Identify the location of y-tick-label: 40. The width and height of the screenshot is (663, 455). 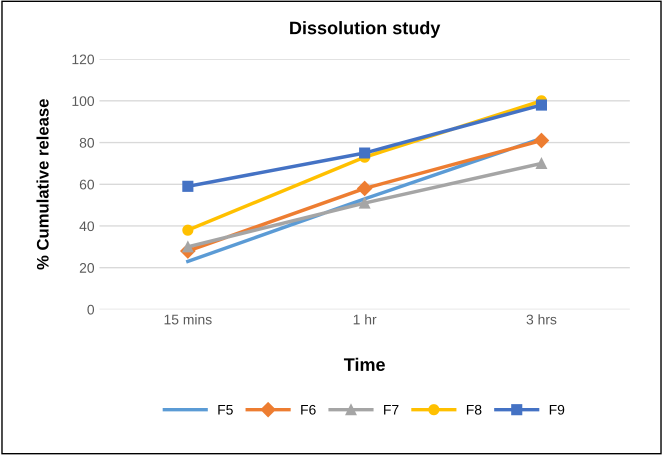
(86, 226).